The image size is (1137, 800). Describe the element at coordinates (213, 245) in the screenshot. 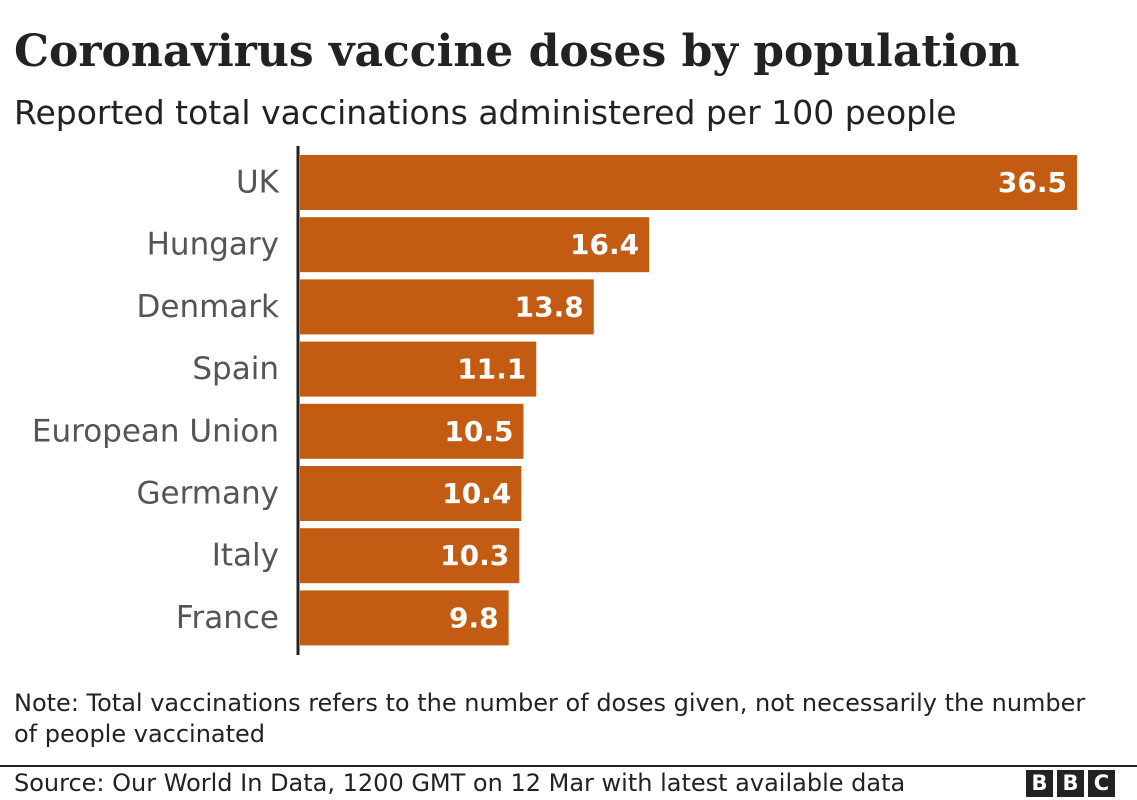

I see `category-label: Hungary` at that location.